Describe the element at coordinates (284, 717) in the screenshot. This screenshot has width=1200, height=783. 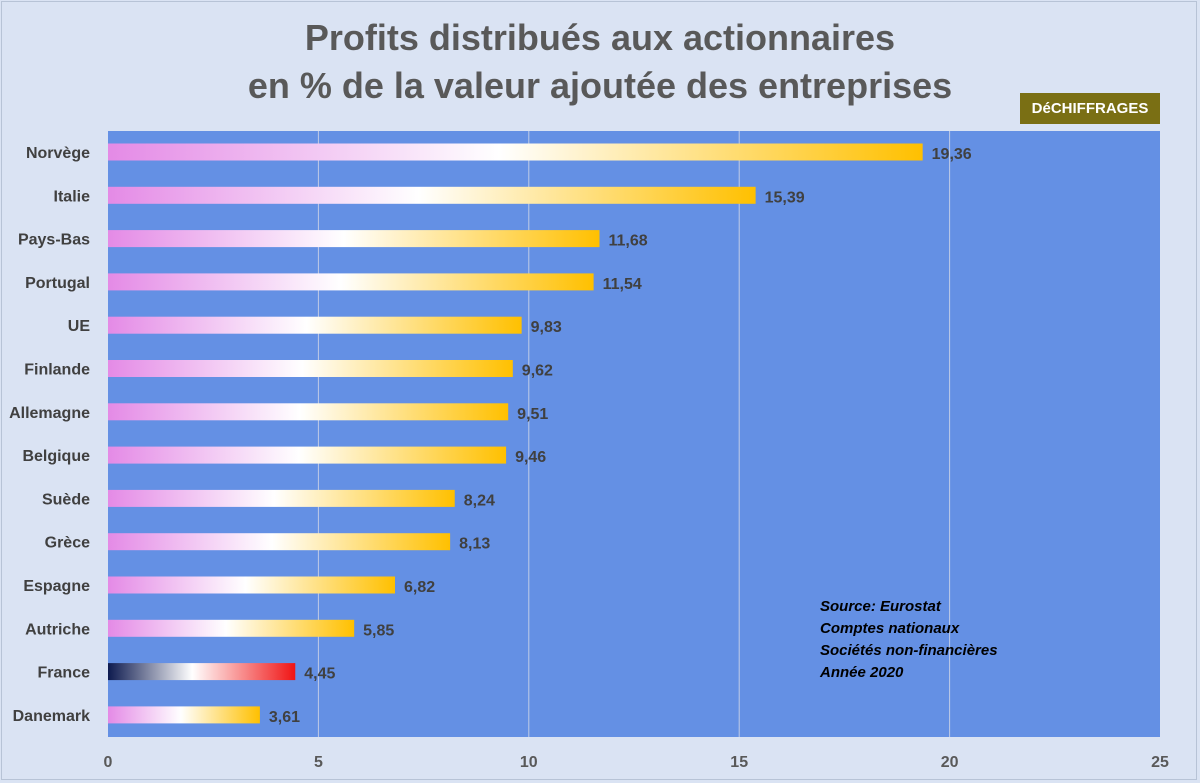
I see `data-label-danemark: 3,61` at that location.